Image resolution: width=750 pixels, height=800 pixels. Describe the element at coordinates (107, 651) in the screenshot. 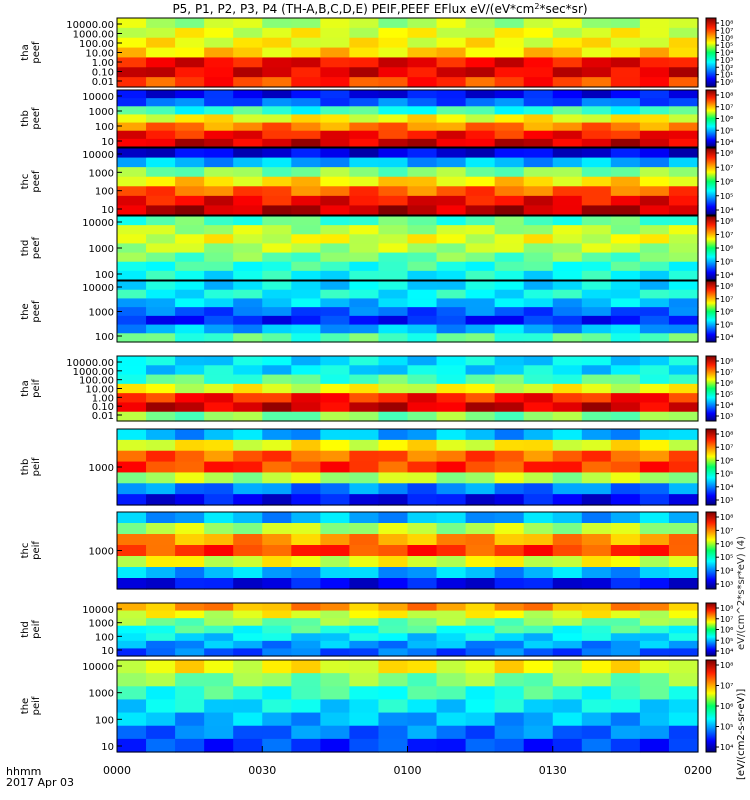

I see `y-tick-label: 10` at that location.